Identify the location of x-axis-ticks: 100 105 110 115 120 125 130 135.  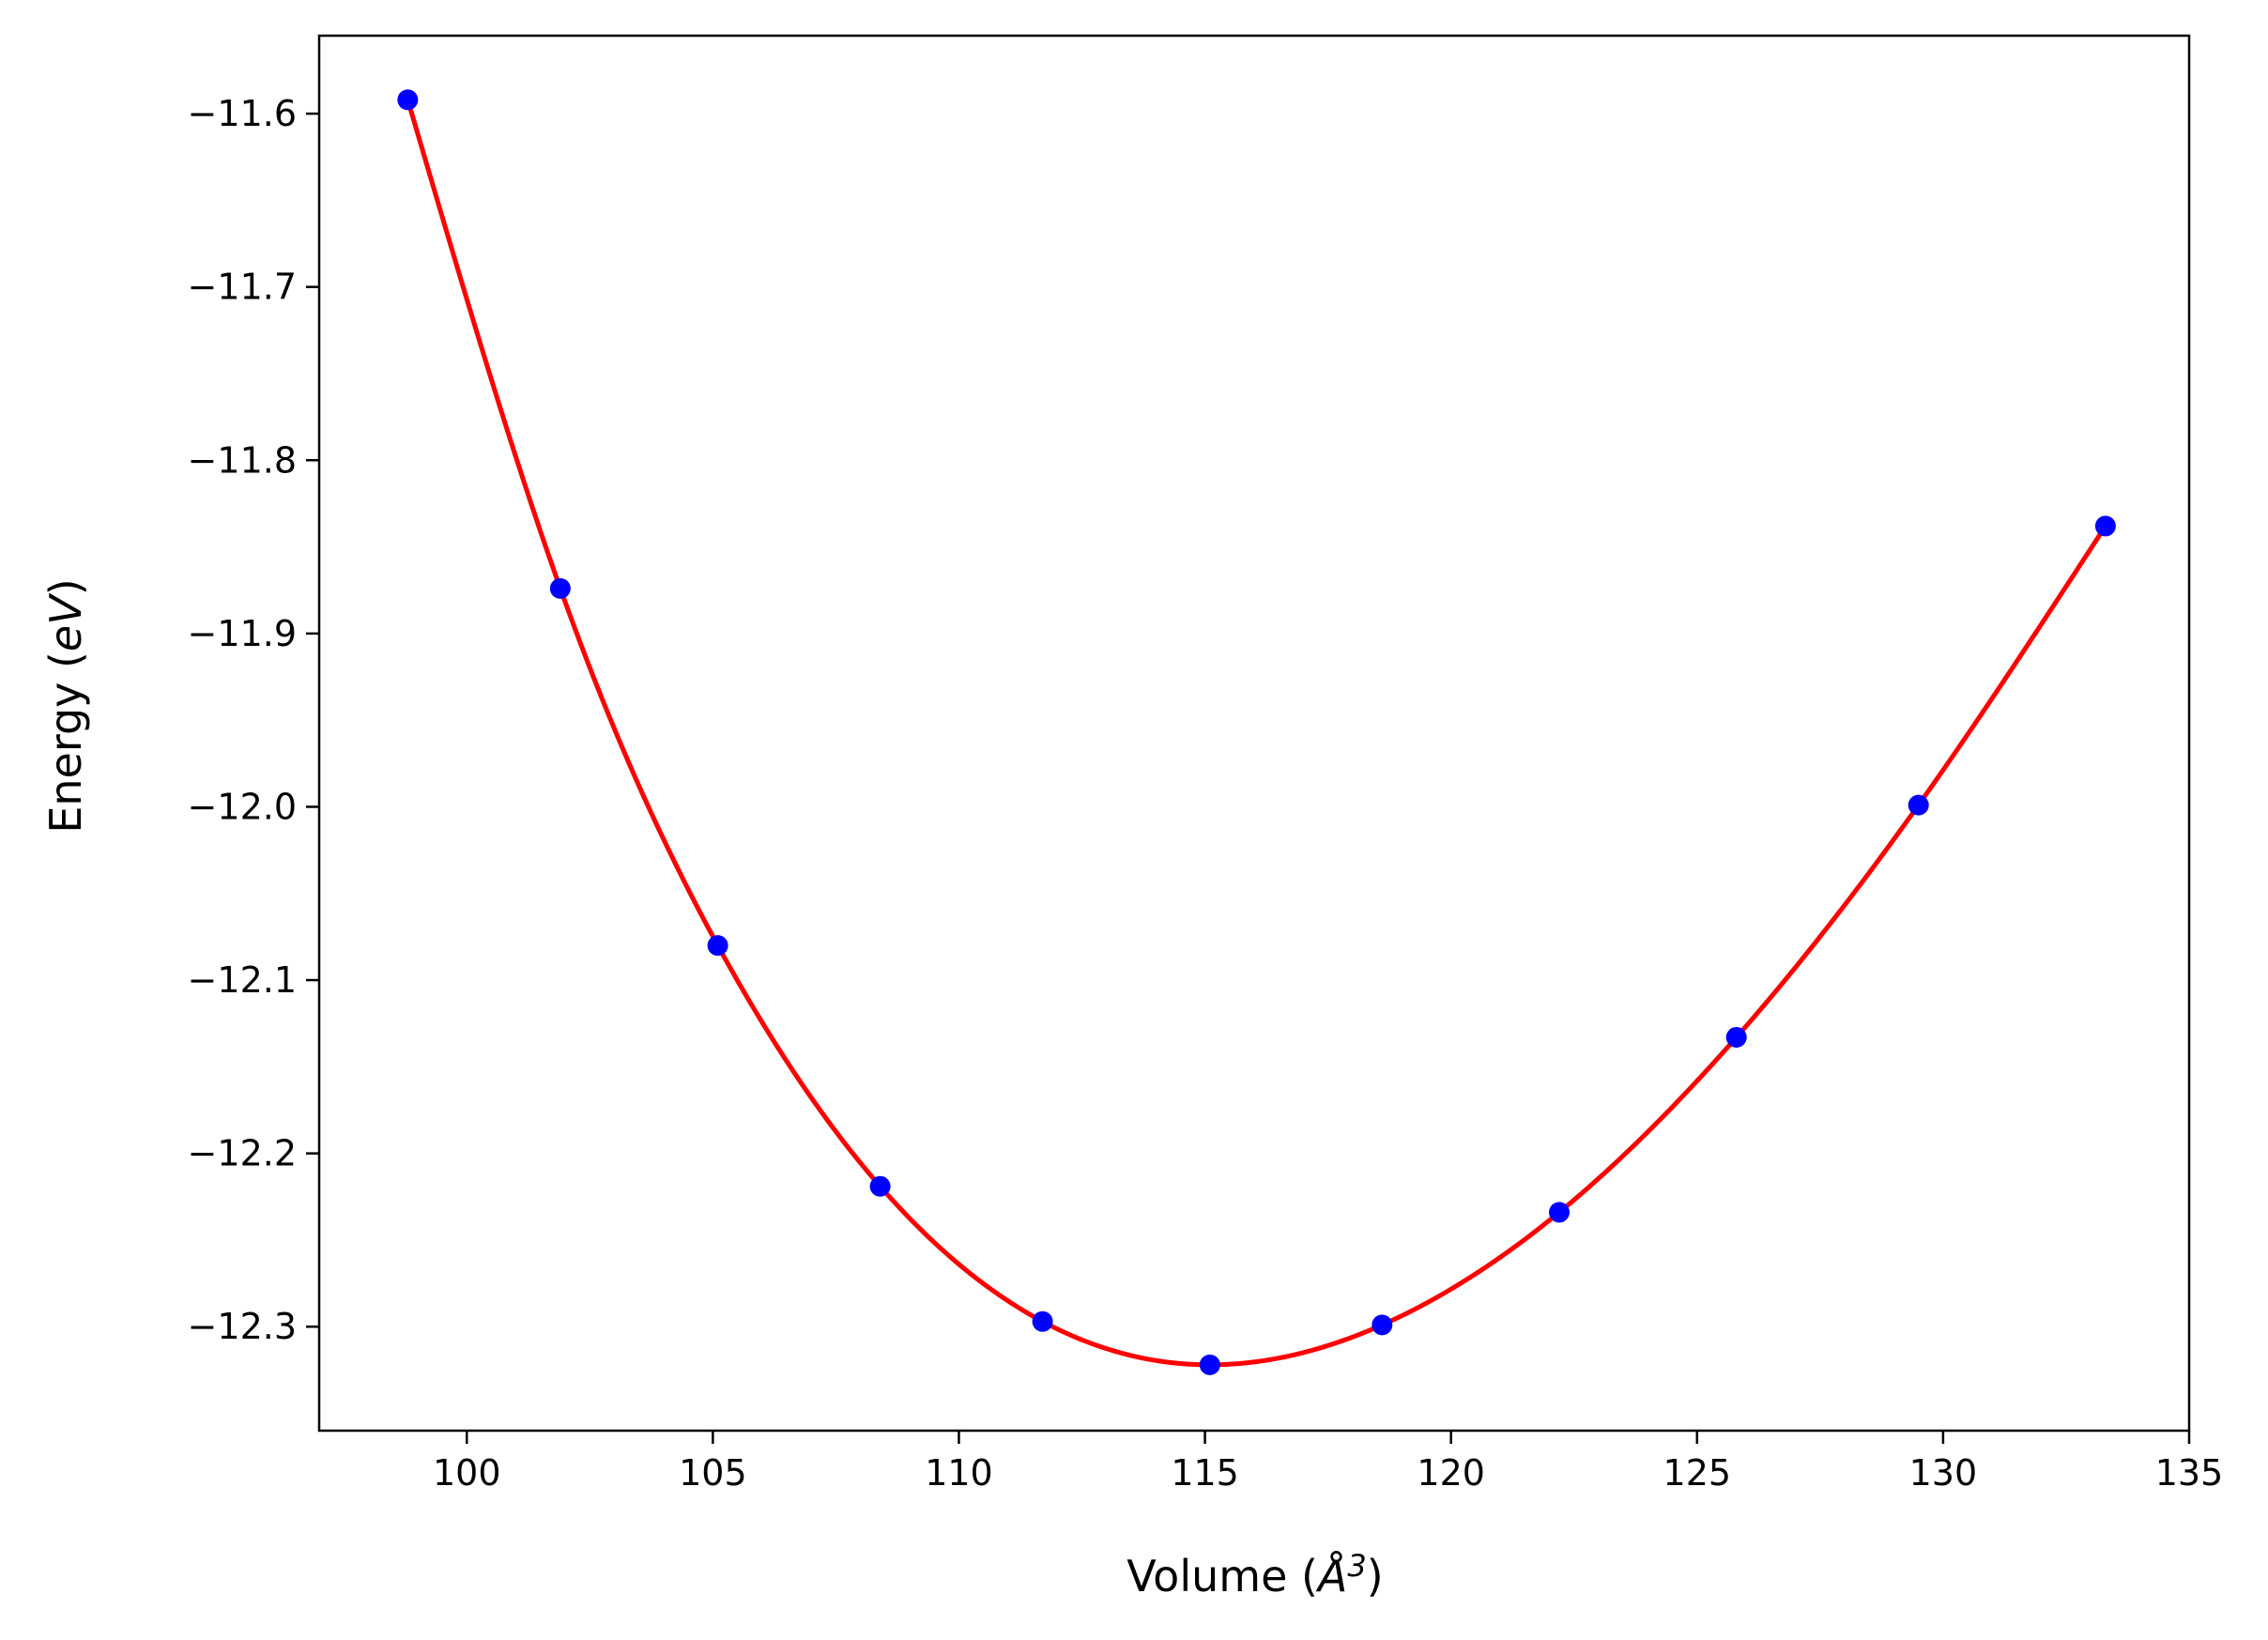
(1328, 1462).